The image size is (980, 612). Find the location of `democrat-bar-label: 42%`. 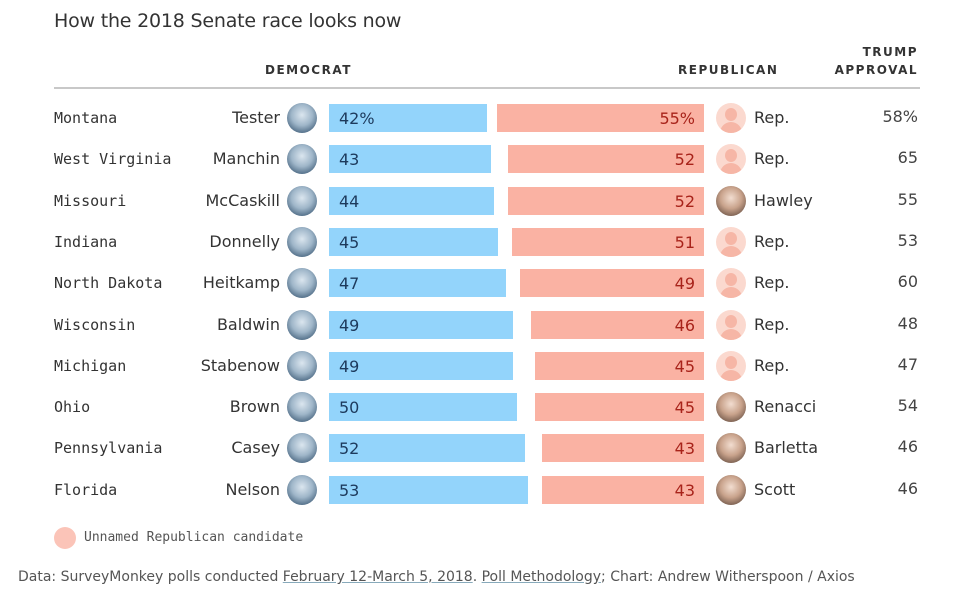

democrat-bar-label: 42% is located at coordinates (357, 118).